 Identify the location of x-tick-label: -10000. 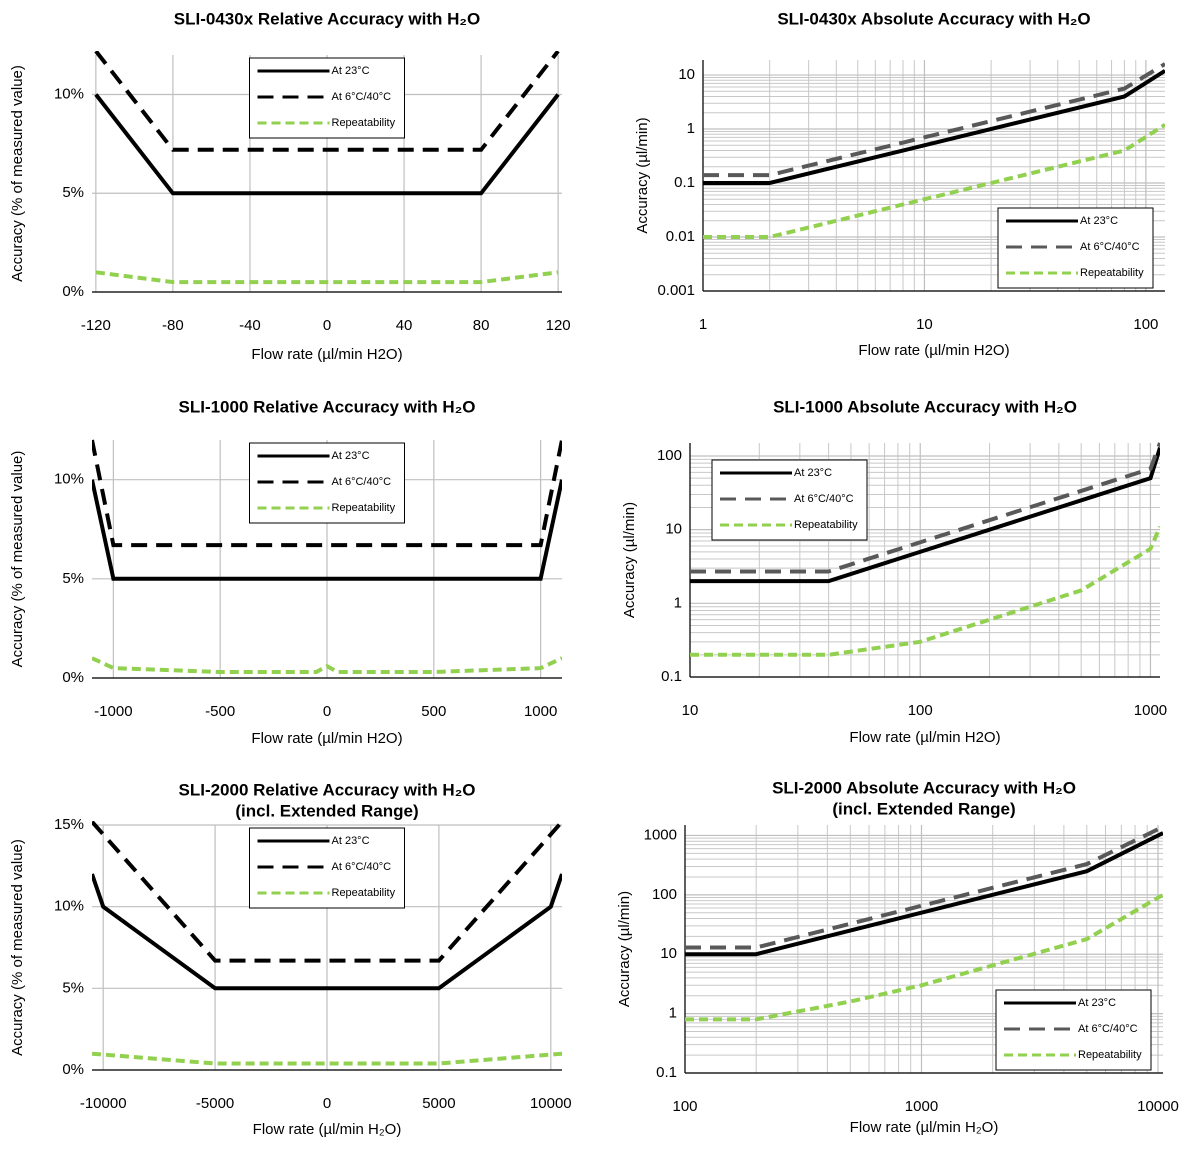
(103, 1103).